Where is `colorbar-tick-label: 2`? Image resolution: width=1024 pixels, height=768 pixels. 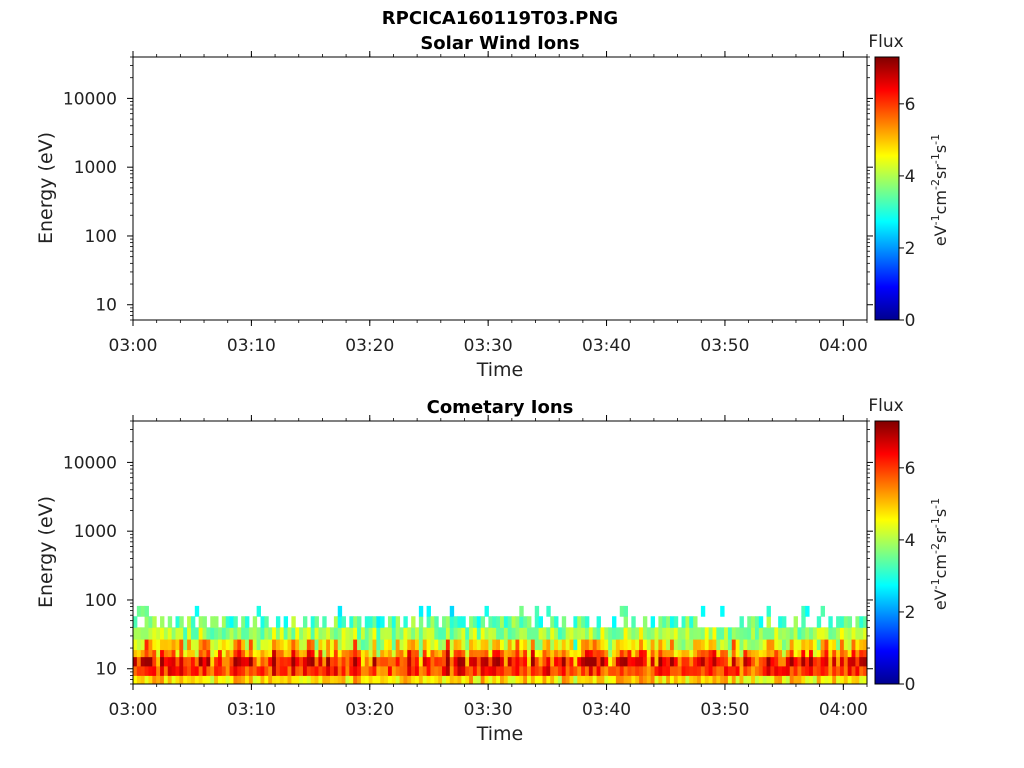
colorbar-tick-label: 2 is located at coordinates (910, 249).